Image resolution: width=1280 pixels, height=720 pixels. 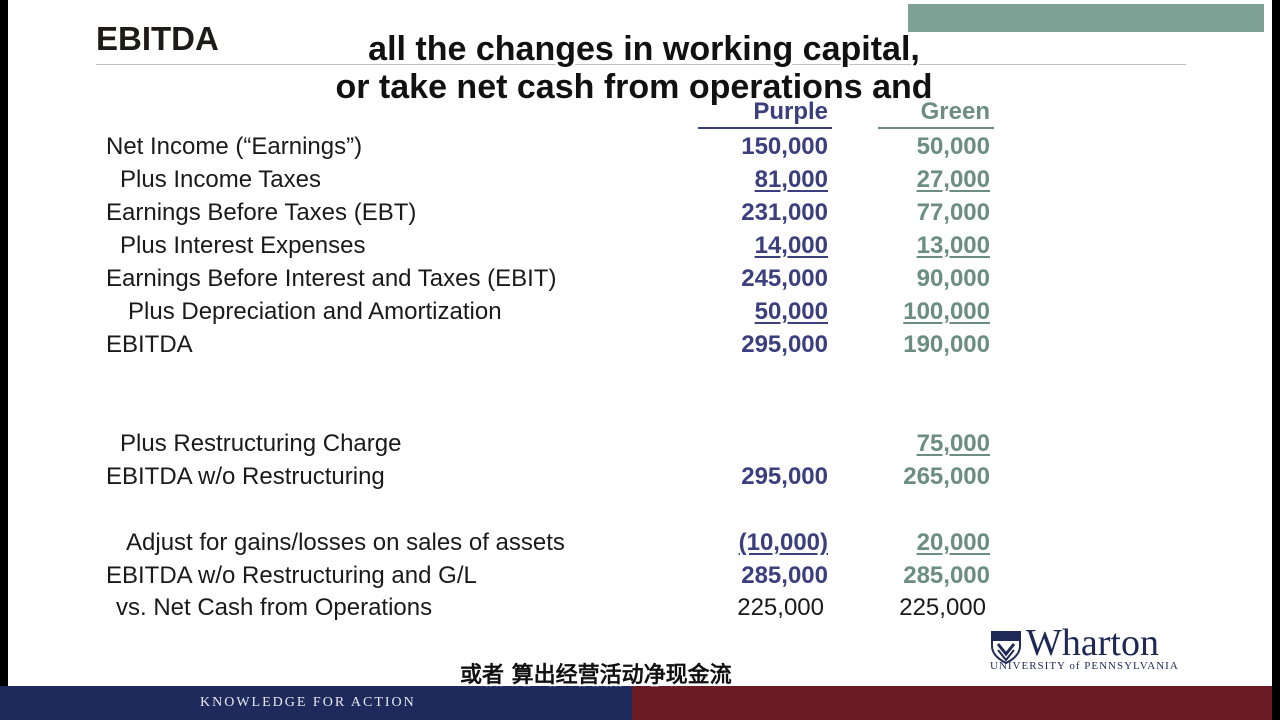 I want to click on green-value: 20,000, so click(x=953, y=542).